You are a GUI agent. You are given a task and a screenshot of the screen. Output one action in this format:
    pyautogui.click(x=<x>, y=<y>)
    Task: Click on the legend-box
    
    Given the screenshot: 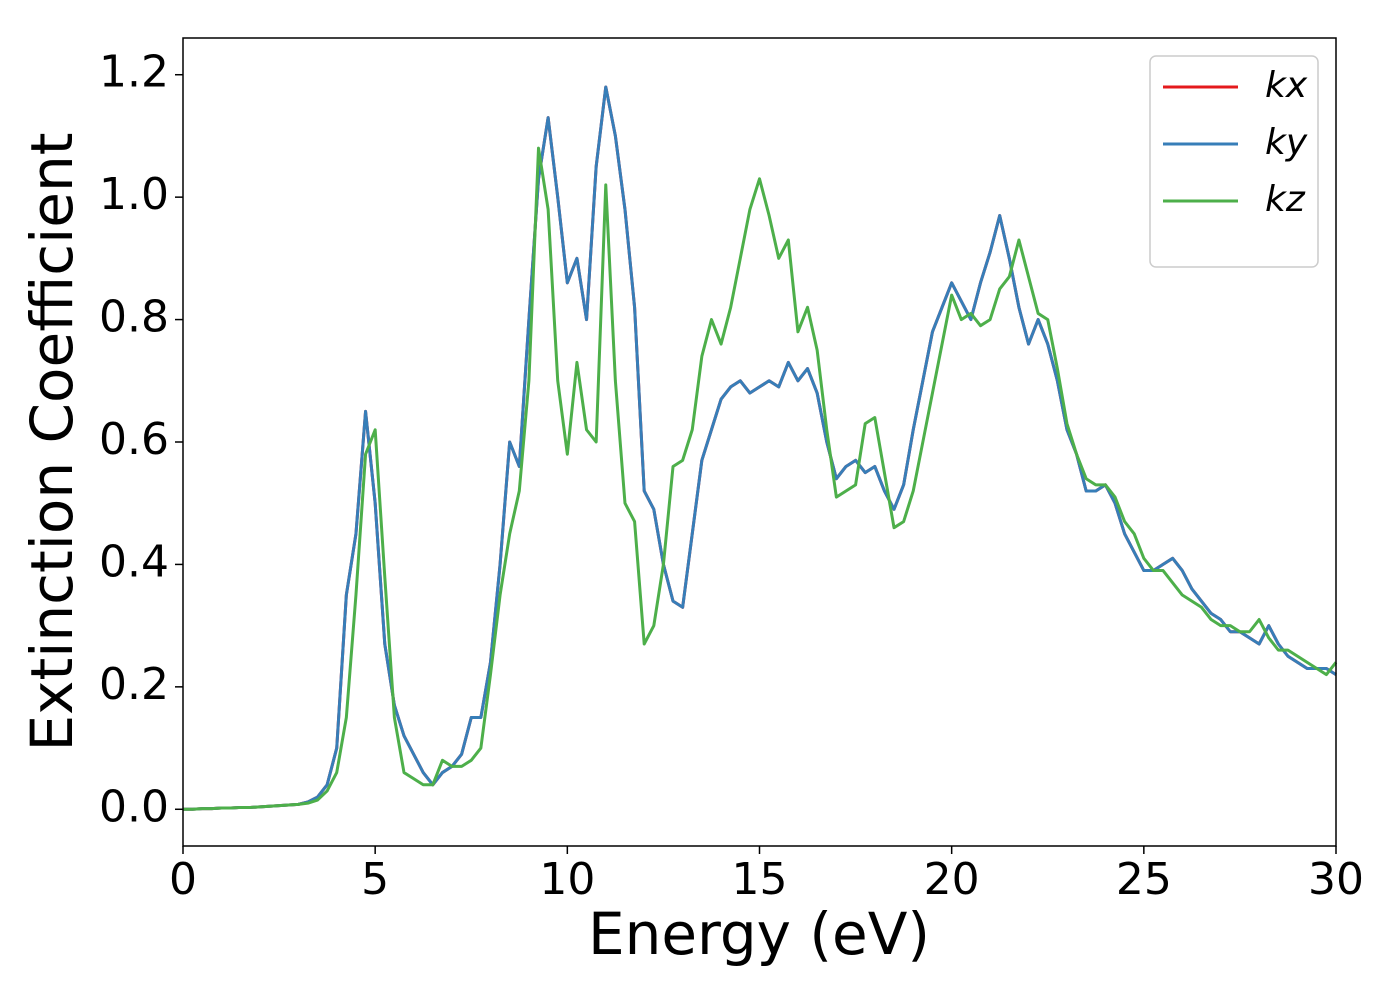 What is the action you would take?
    pyautogui.click(x=1234, y=161)
    